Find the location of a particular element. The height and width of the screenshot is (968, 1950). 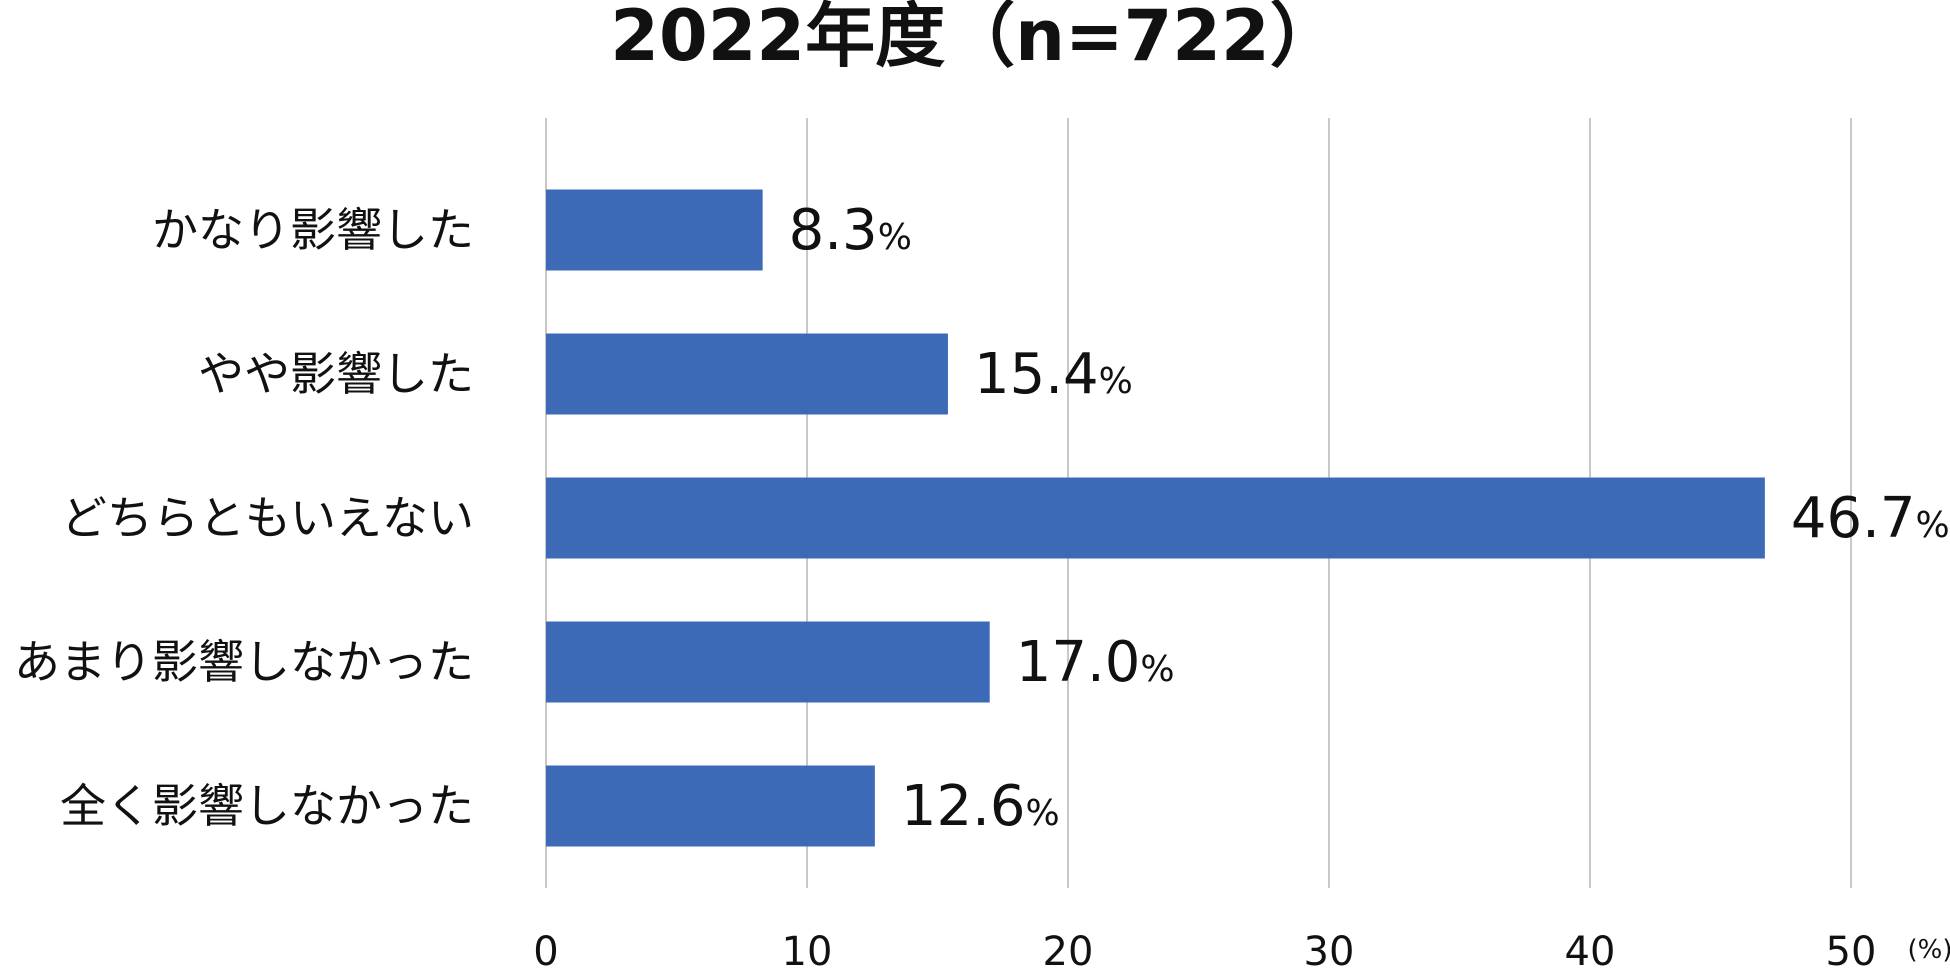

value-label: 8.3% is located at coordinates (850, 230).